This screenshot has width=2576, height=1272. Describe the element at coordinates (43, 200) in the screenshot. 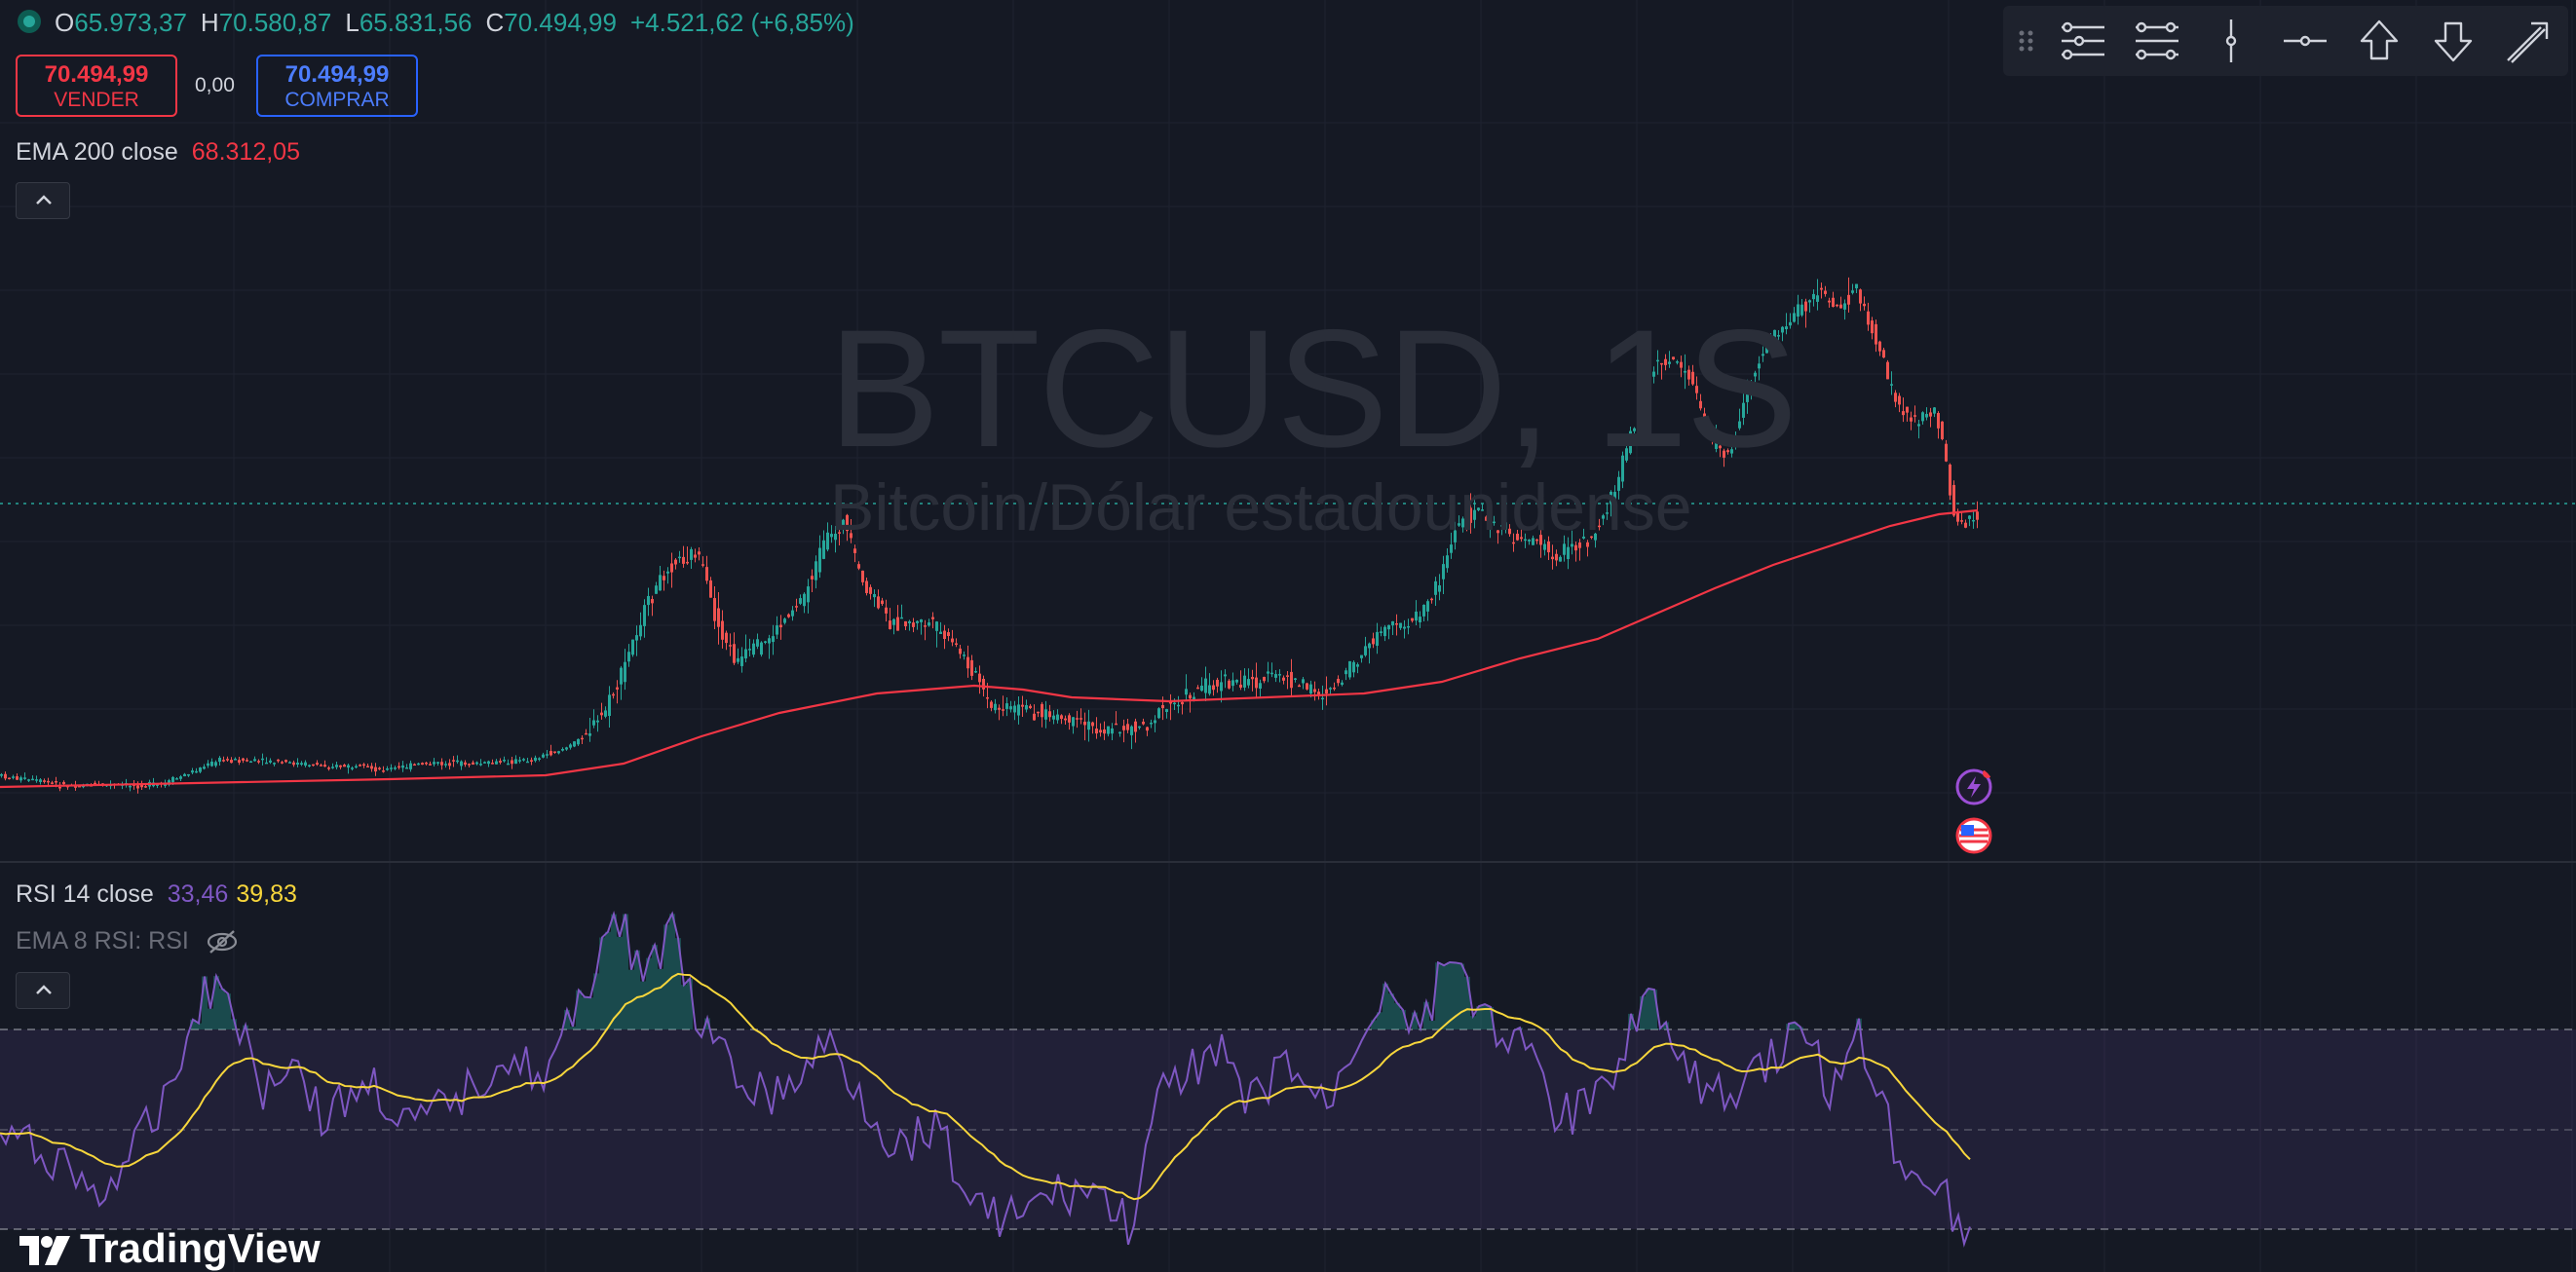

I see `collapse-main-legend-button` at that location.